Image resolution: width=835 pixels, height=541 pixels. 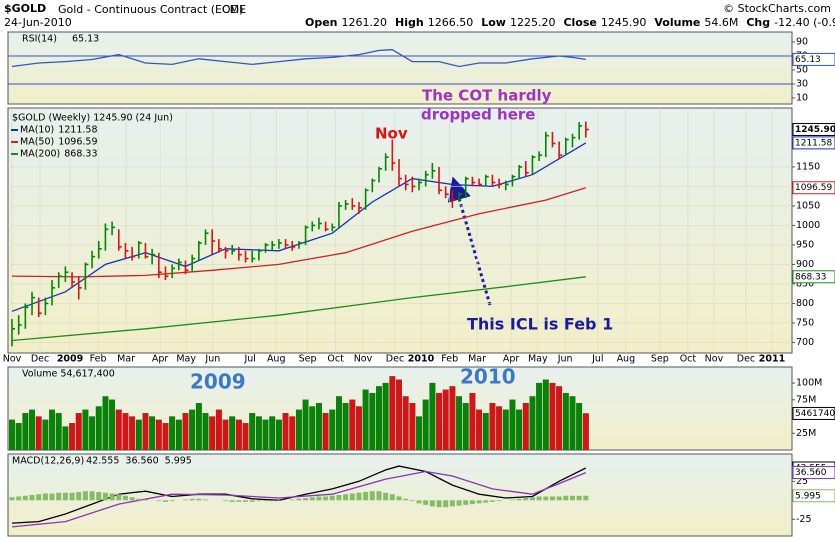 I want to click on y-tick-label: 90, so click(x=802, y=42).